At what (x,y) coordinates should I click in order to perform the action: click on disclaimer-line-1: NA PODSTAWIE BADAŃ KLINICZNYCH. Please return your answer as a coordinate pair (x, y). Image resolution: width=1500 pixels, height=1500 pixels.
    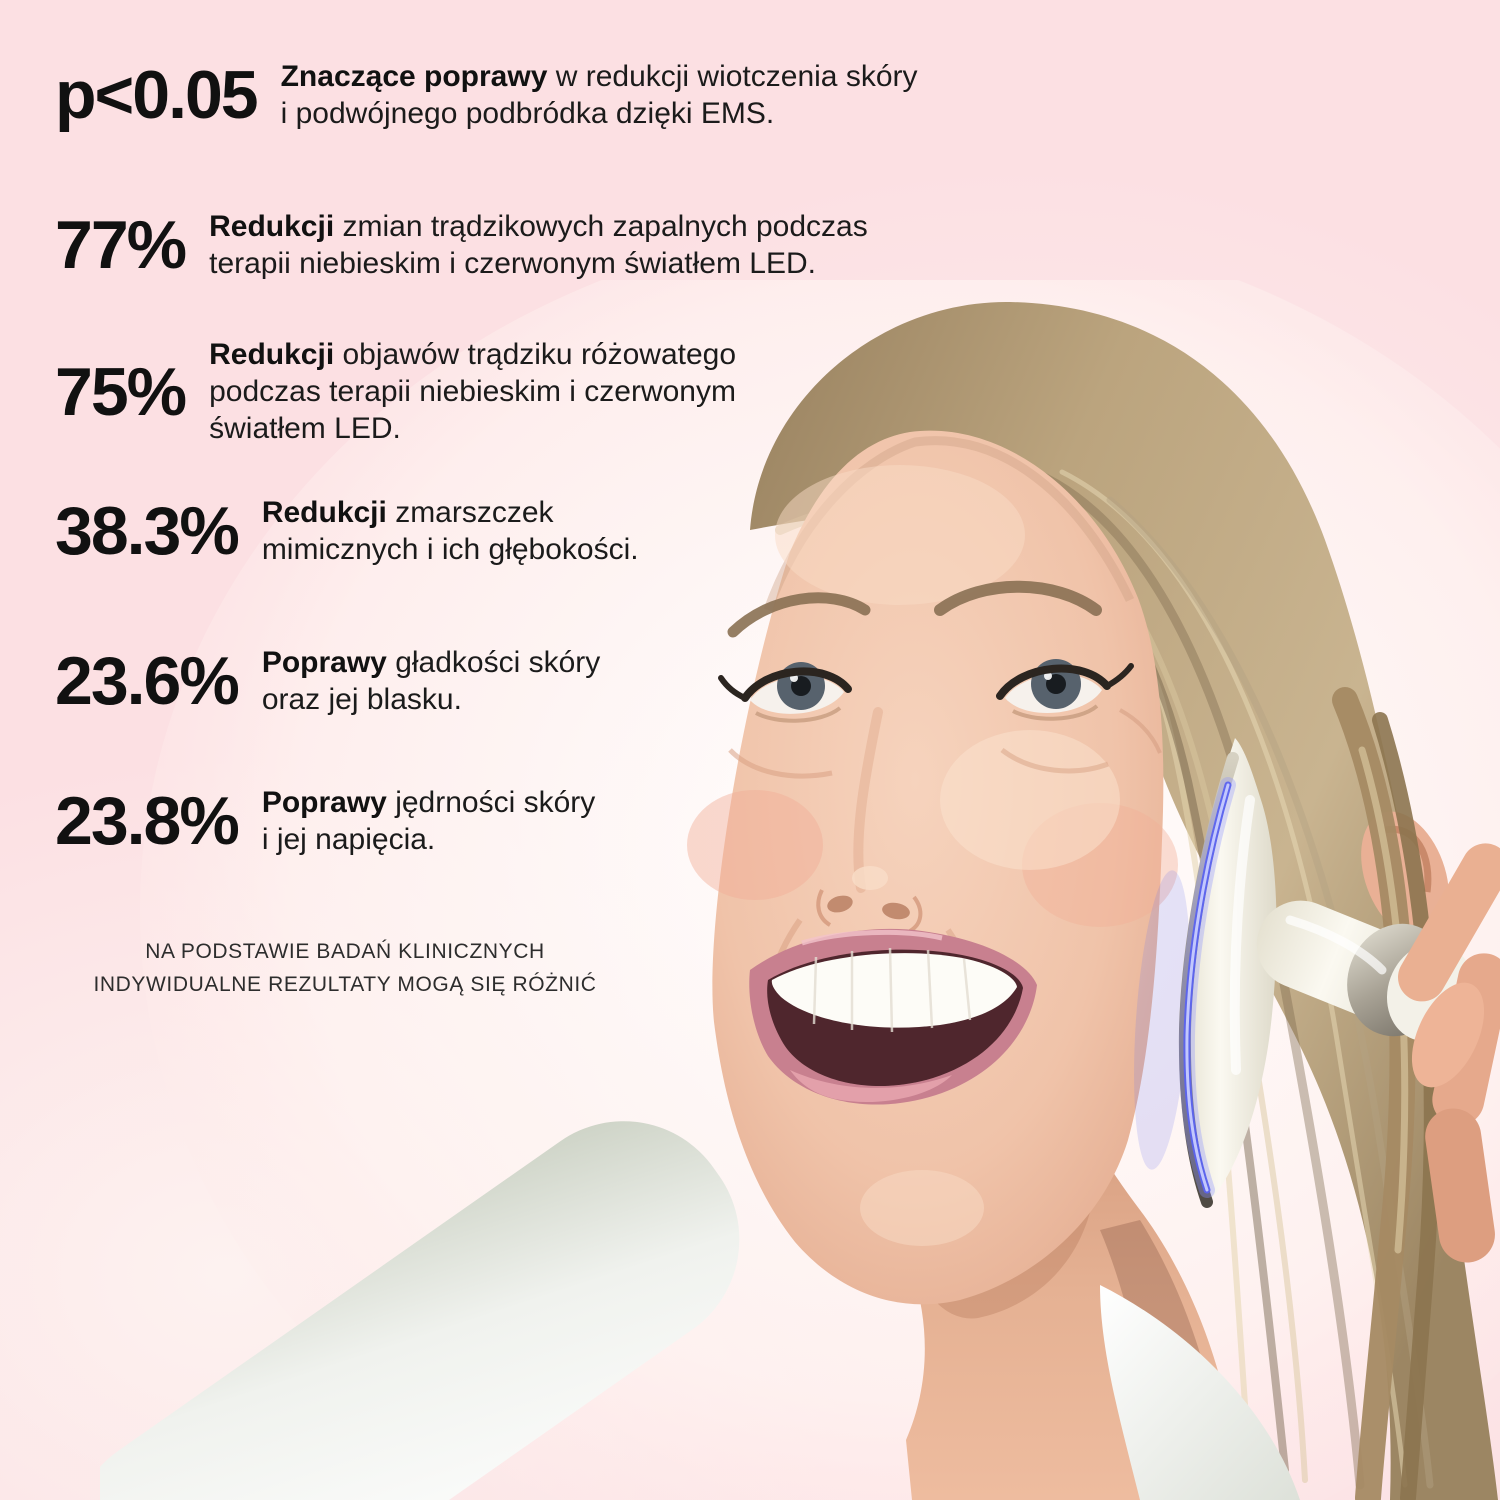
    Looking at the image, I should click on (345, 951).